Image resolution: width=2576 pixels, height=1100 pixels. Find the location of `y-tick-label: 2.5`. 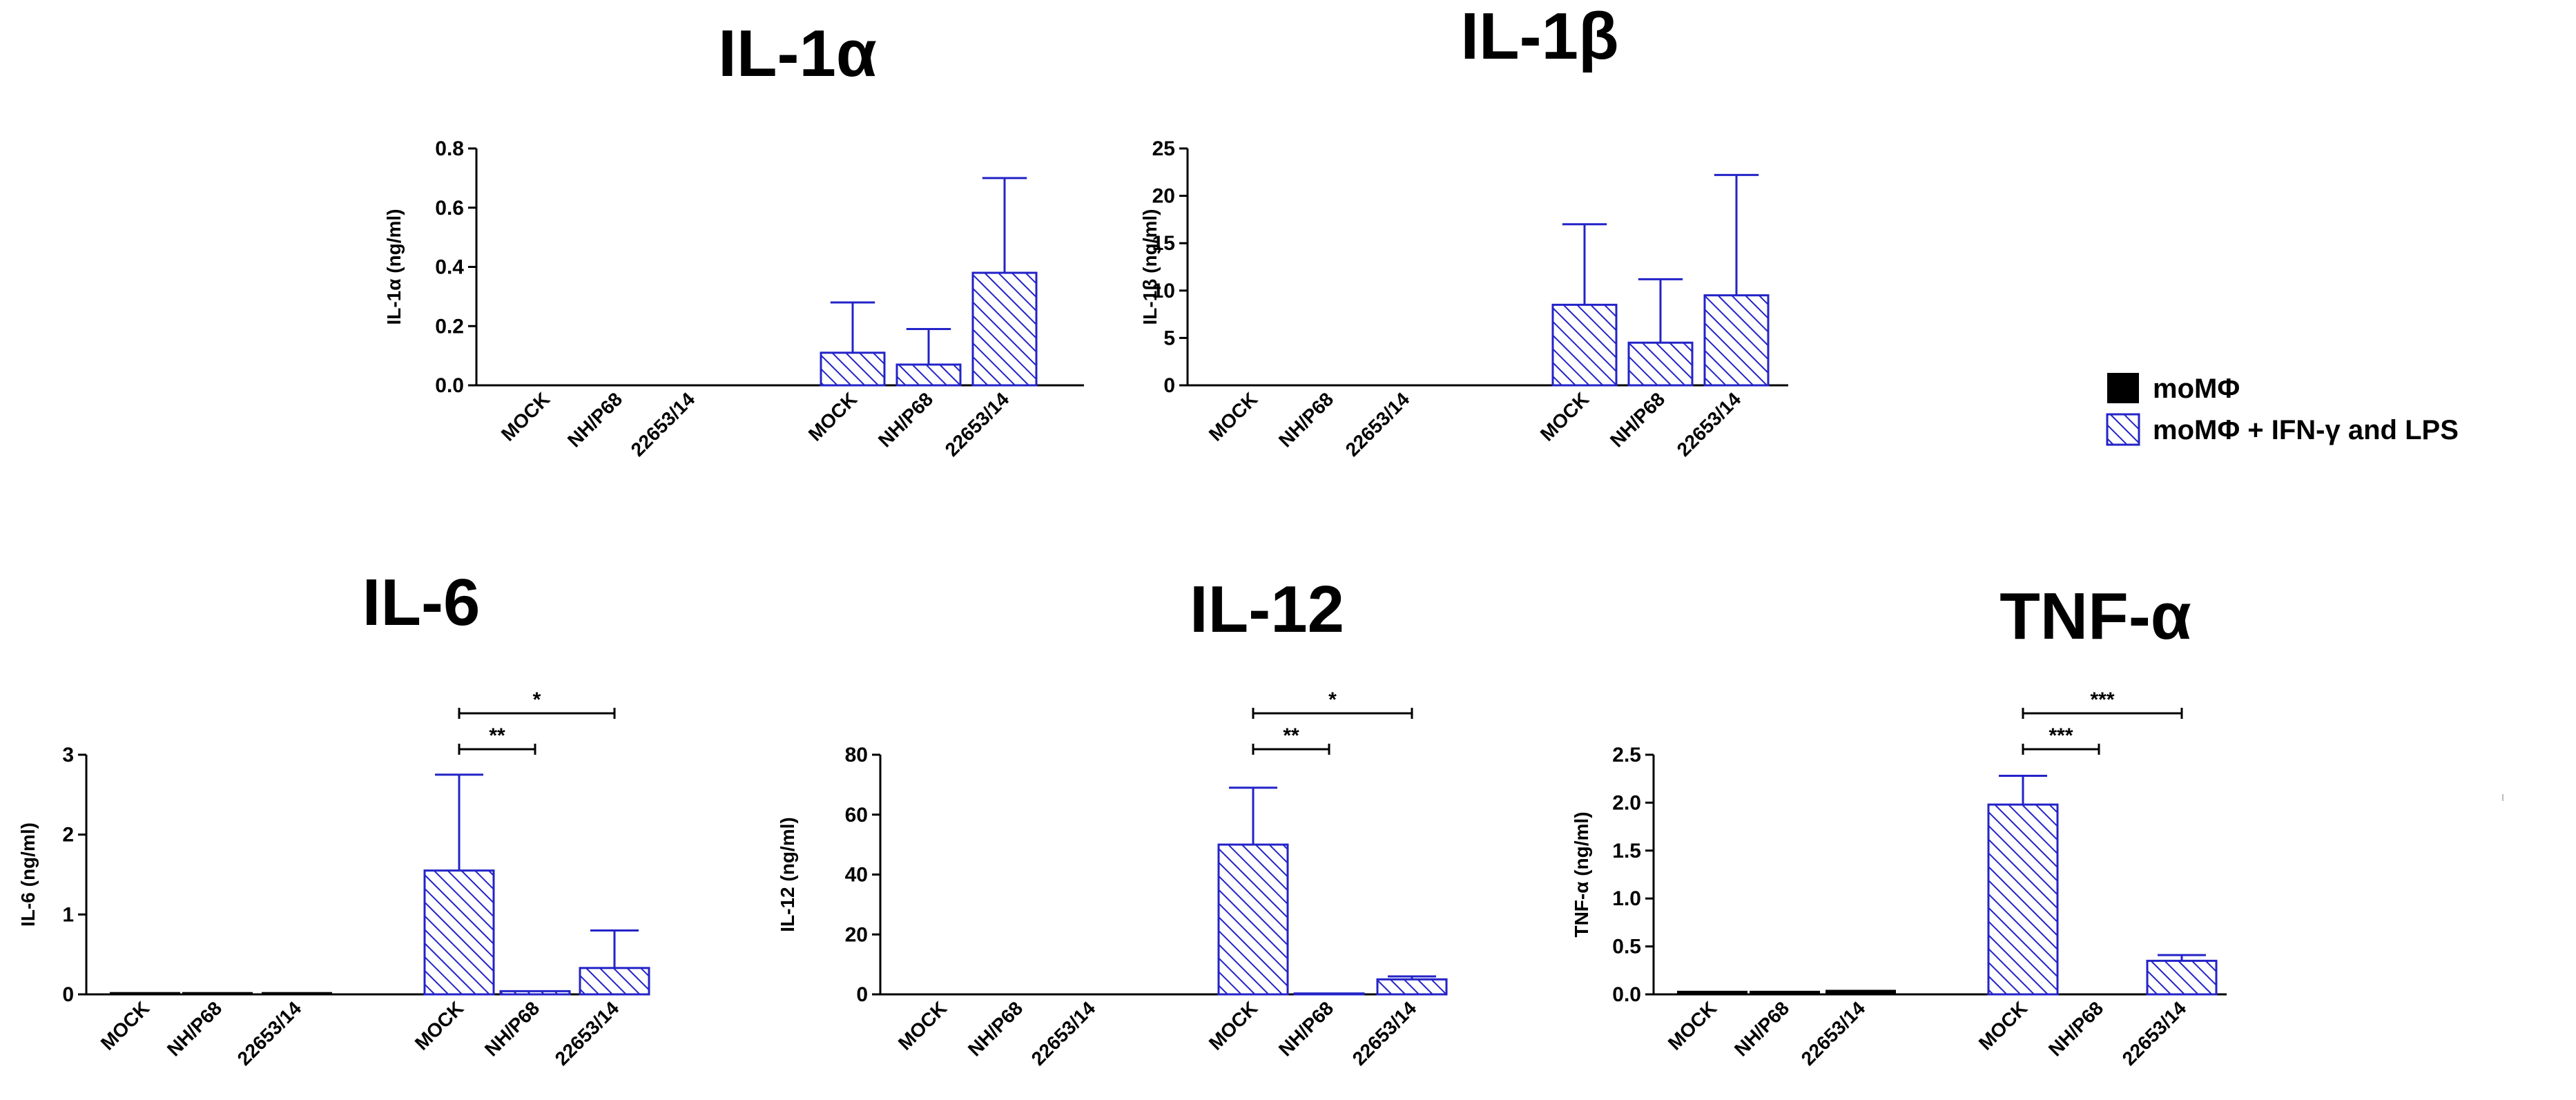

y-tick-label: 2.5 is located at coordinates (1627, 755).